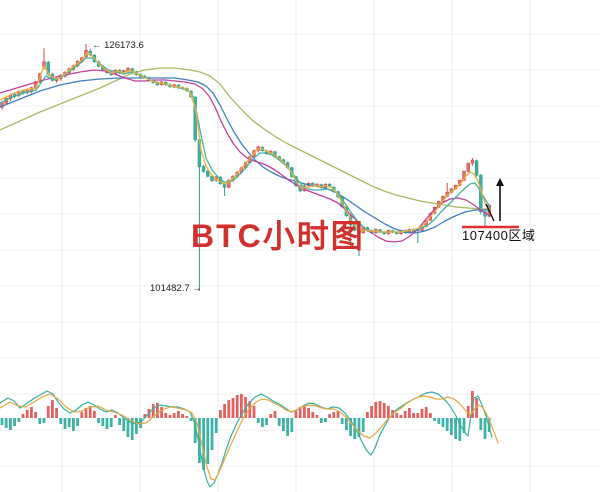  Describe the element at coordinates (490, 212) in the screenshot. I see `annotation-diagonal-line` at that location.